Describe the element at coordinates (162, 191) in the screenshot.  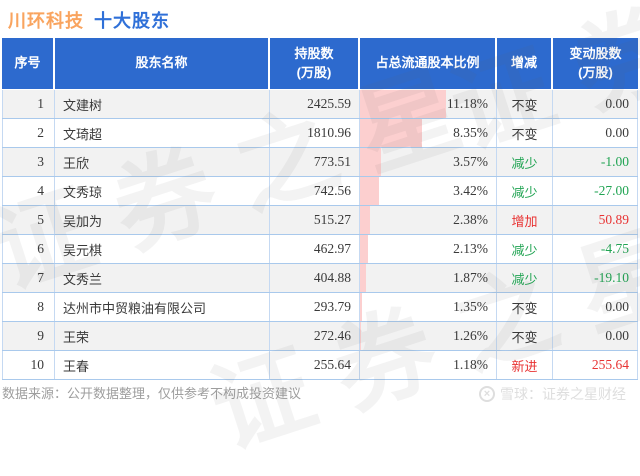
I see `shareholder-name-cell: 文秀琼` at that location.